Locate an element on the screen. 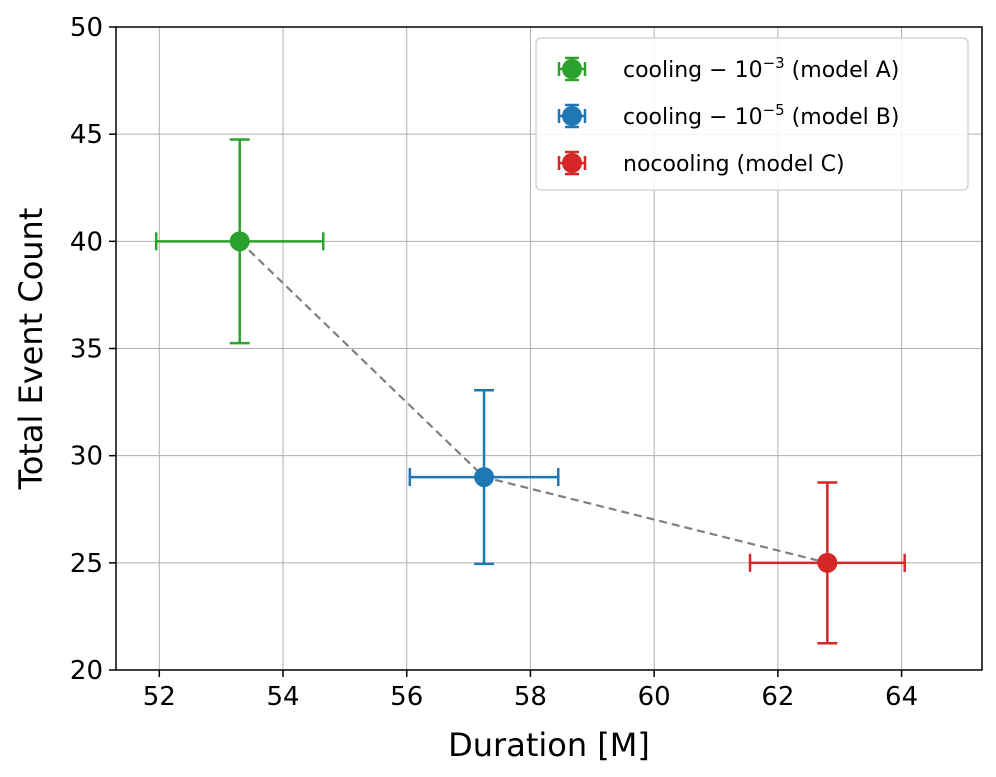  y-tick-label: 40 is located at coordinates (86, 242).